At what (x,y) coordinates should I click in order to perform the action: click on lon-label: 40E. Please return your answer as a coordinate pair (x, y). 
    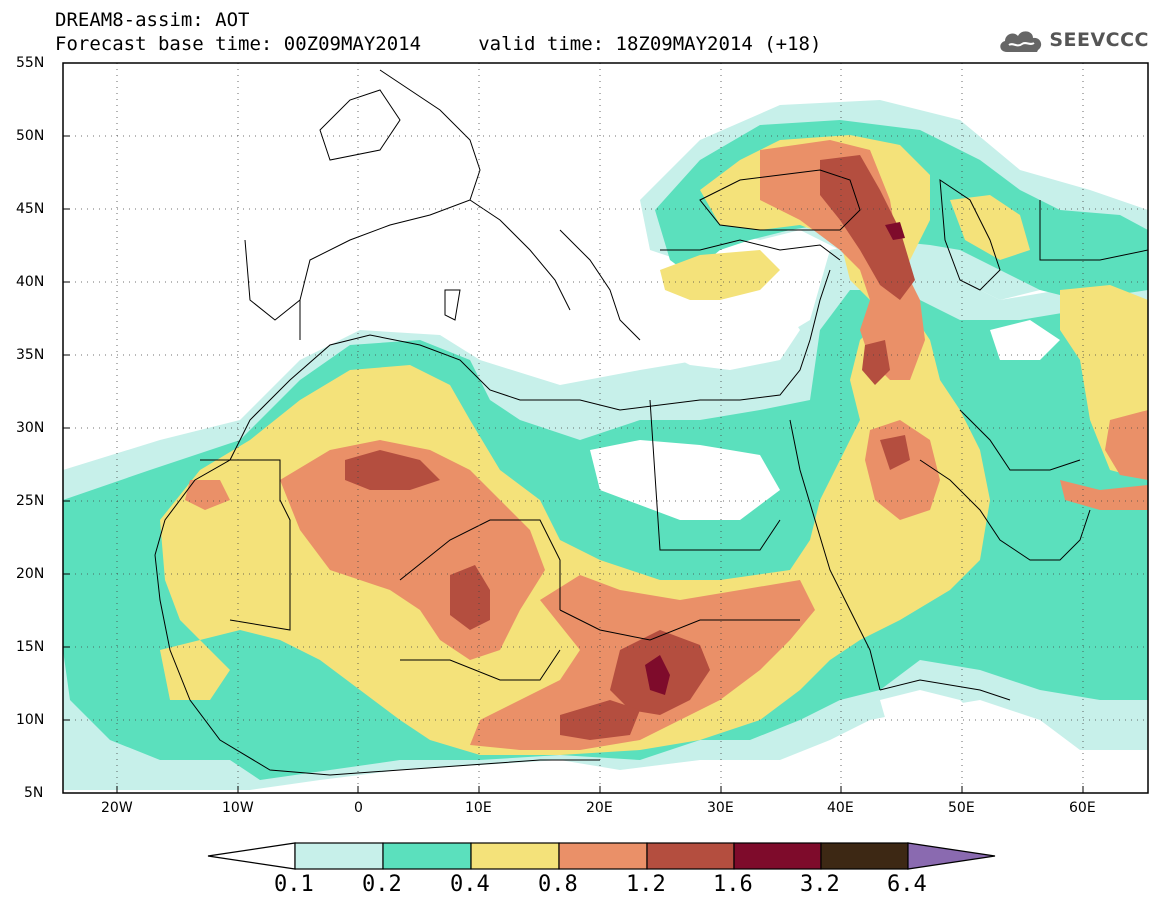
    Looking at the image, I should click on (840, 808).